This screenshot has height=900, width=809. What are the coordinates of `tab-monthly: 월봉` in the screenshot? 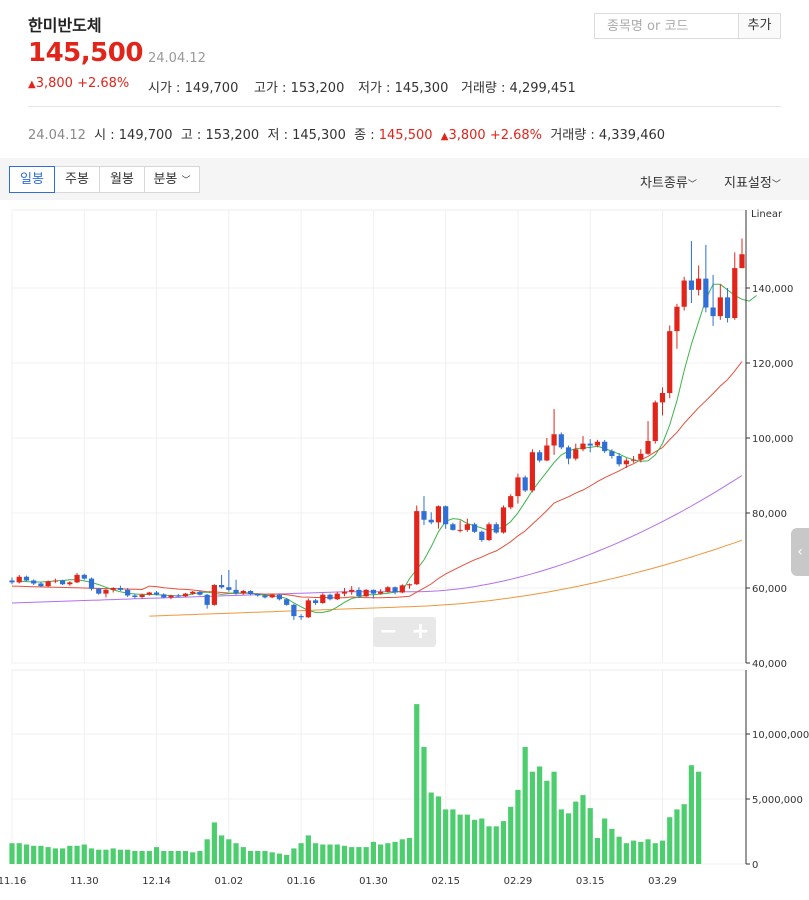 It's located at (122, 179).